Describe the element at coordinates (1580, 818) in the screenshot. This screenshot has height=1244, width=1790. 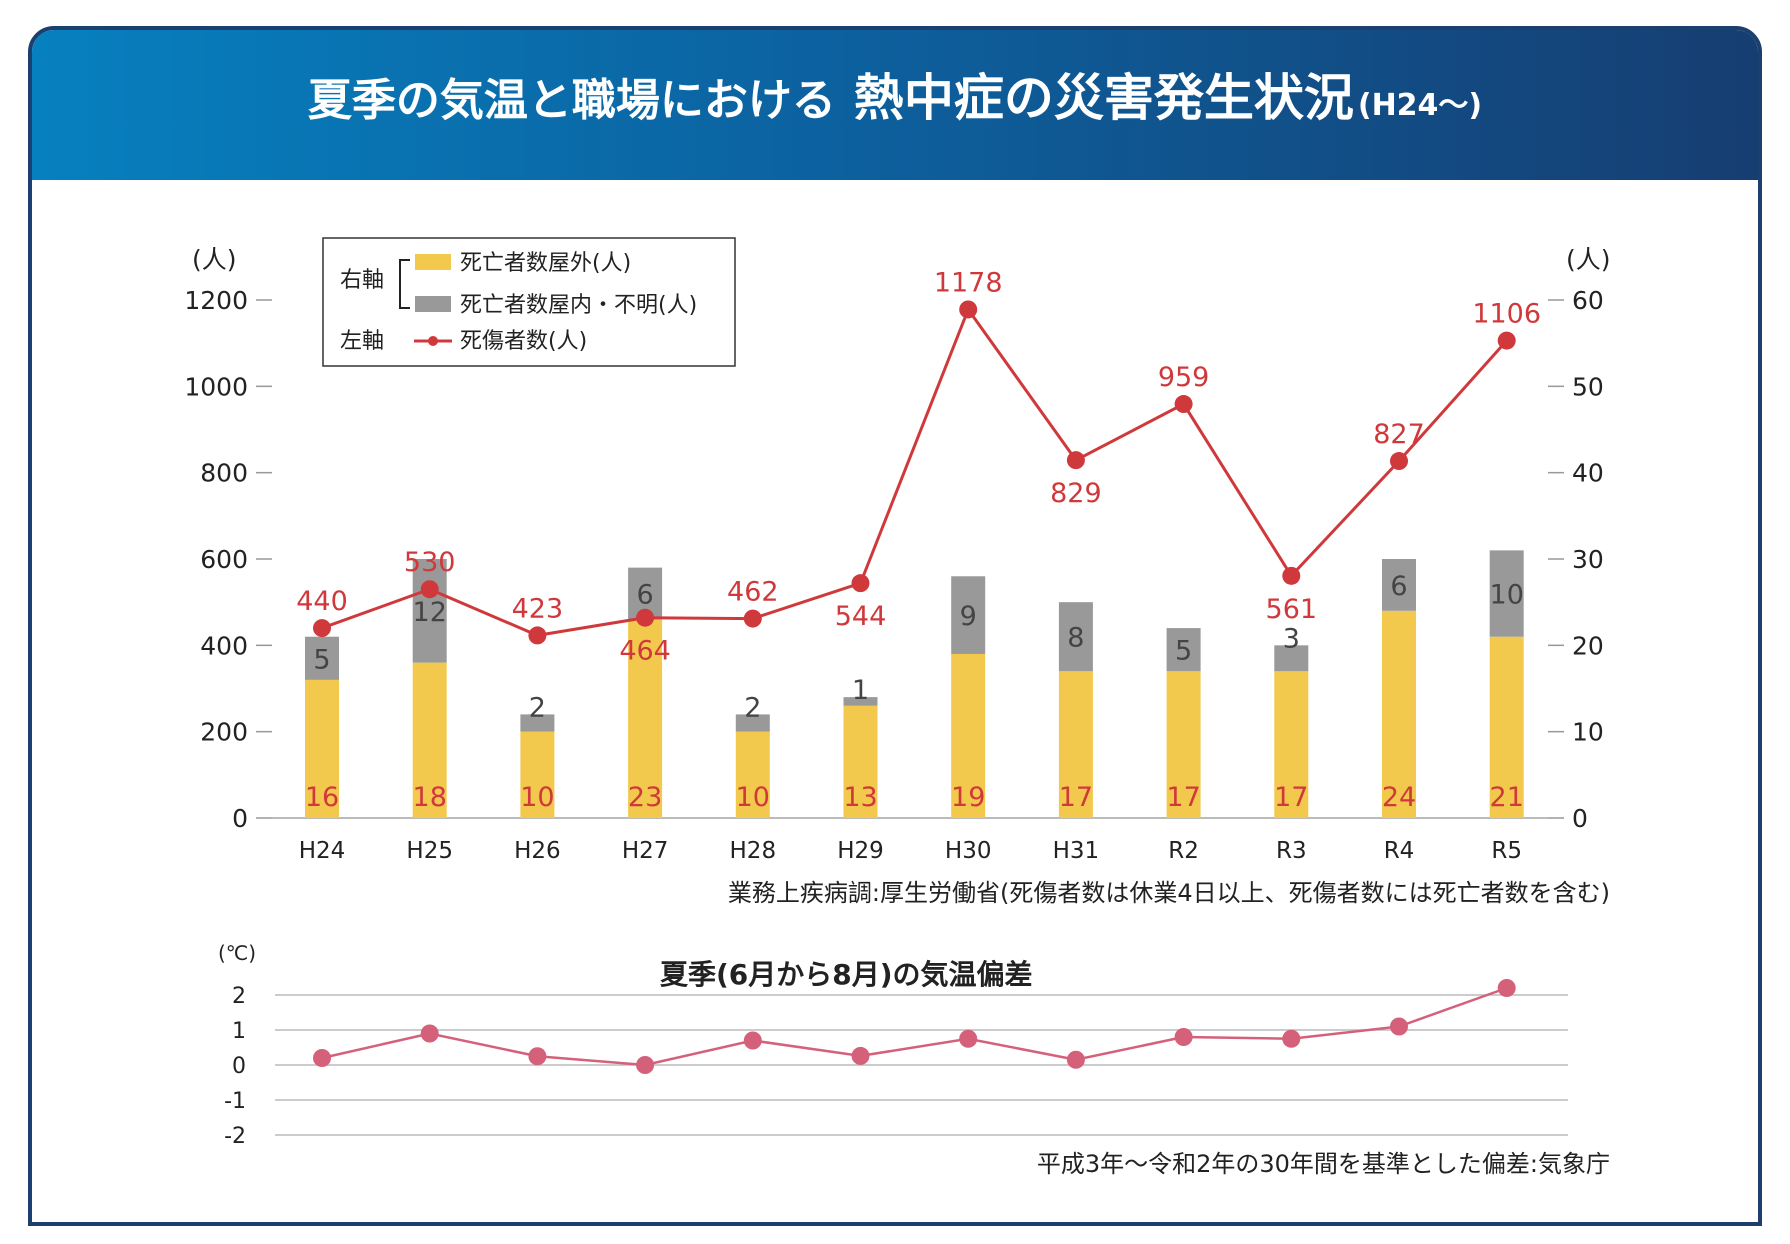
I see `right-tick-label: 0` at that location.